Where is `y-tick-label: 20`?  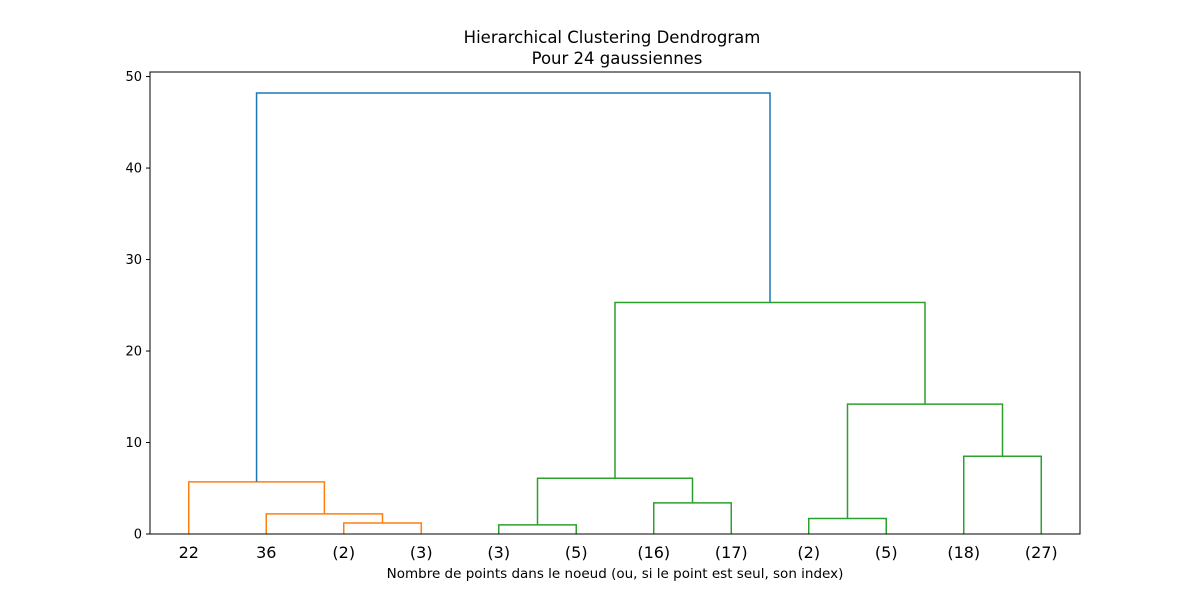
y-tick-label: 20 is located at coordinates (133, 352).